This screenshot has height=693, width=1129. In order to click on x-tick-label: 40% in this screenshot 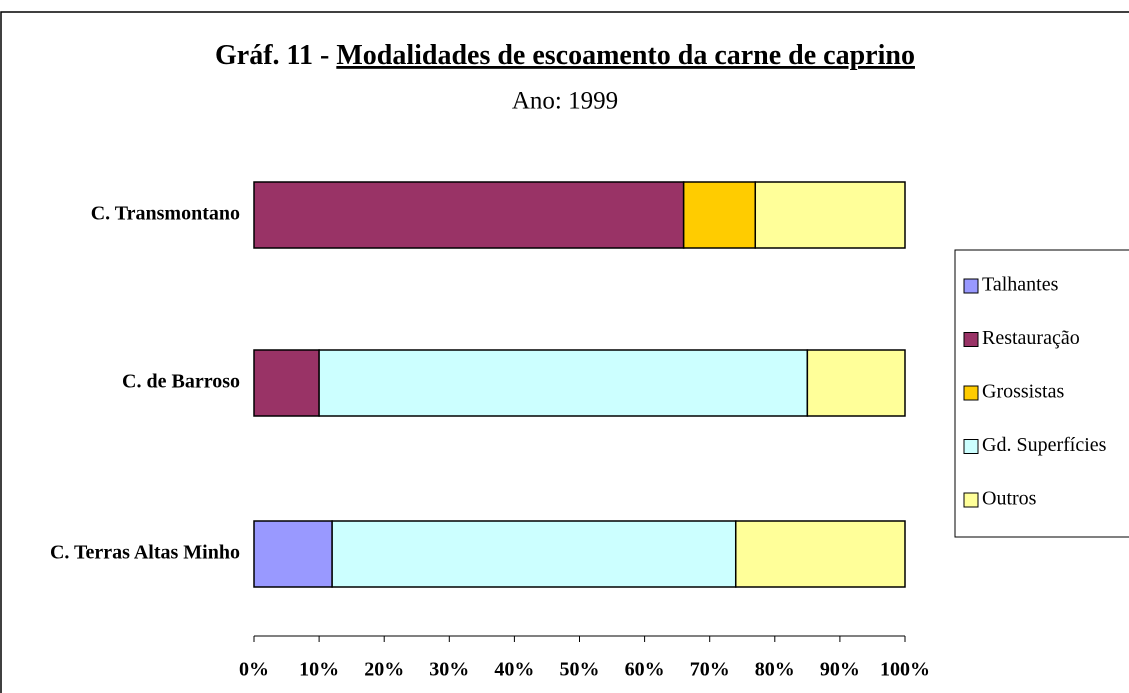, I will do `click(514, 670)`.